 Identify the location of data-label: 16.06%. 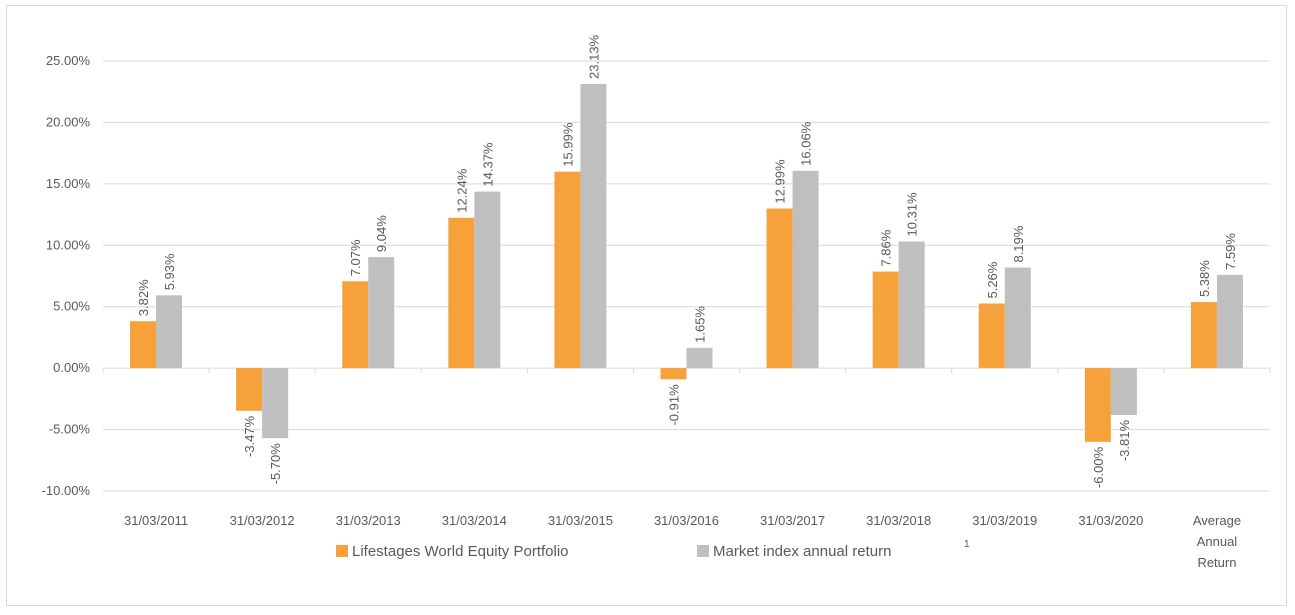
(806, 143).